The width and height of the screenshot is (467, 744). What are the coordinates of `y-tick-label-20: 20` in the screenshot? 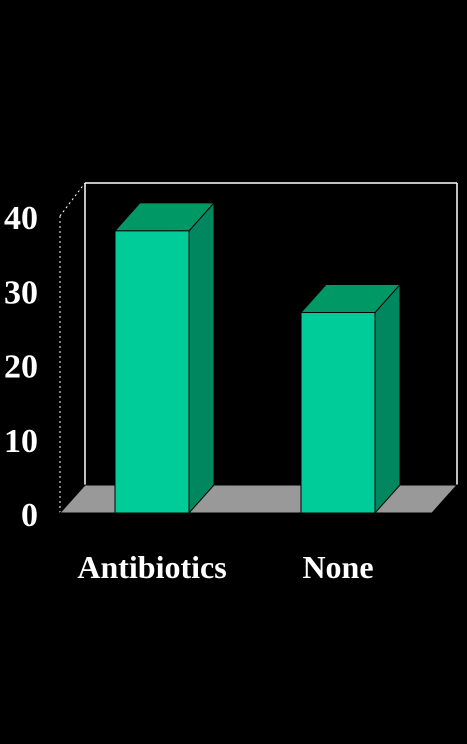 It's located at (21, 367).